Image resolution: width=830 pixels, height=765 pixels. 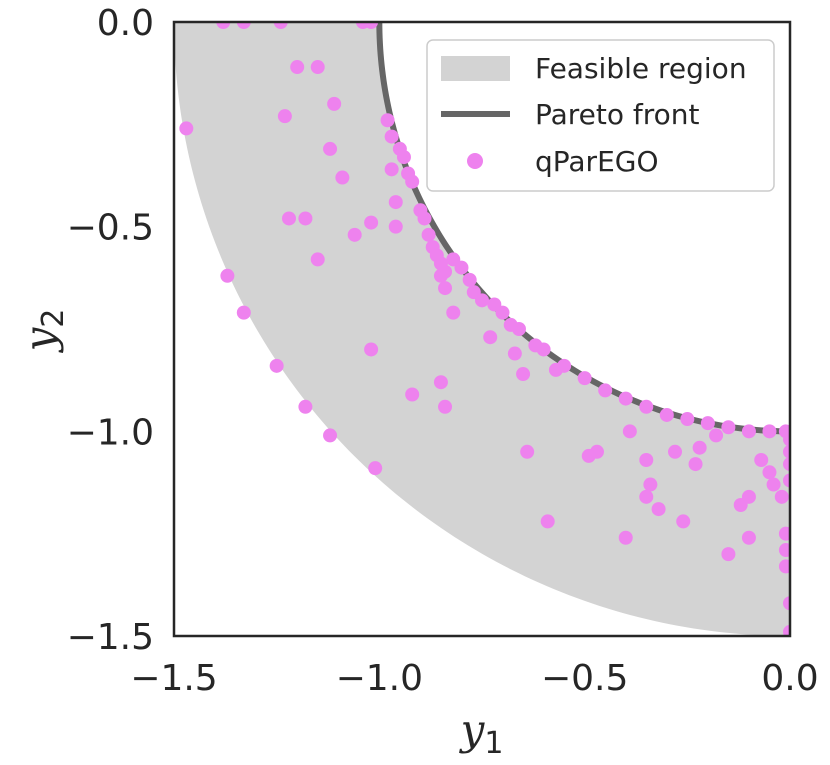 I want to click on x-axis-label-sub: 1, so click(x=493, y=743).